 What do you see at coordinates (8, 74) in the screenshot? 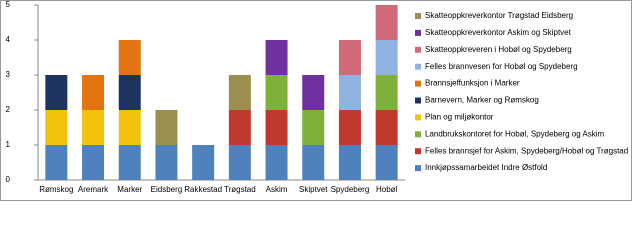
I see `y-tick-label: 3` at bounding box center [8, 74].